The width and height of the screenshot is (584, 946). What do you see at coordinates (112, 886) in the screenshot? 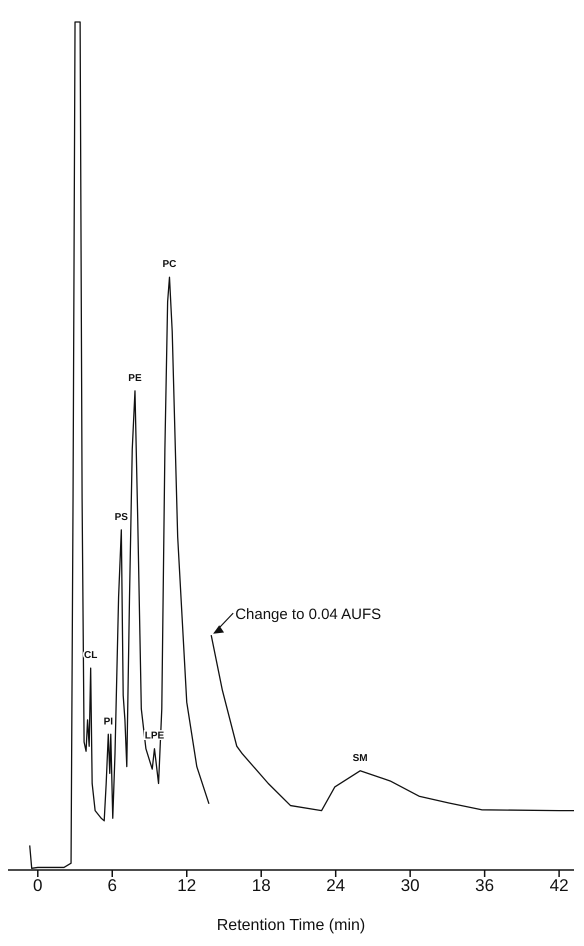
I see `x-tick-label: 6` at bounding box center [112, 886].